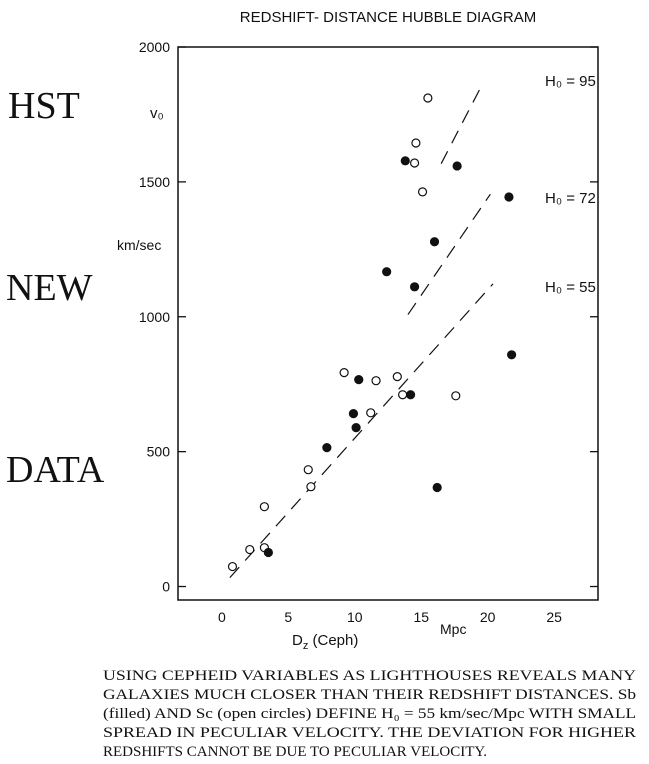  I want to click on y-tick-label: 1000, so click(154, 317).